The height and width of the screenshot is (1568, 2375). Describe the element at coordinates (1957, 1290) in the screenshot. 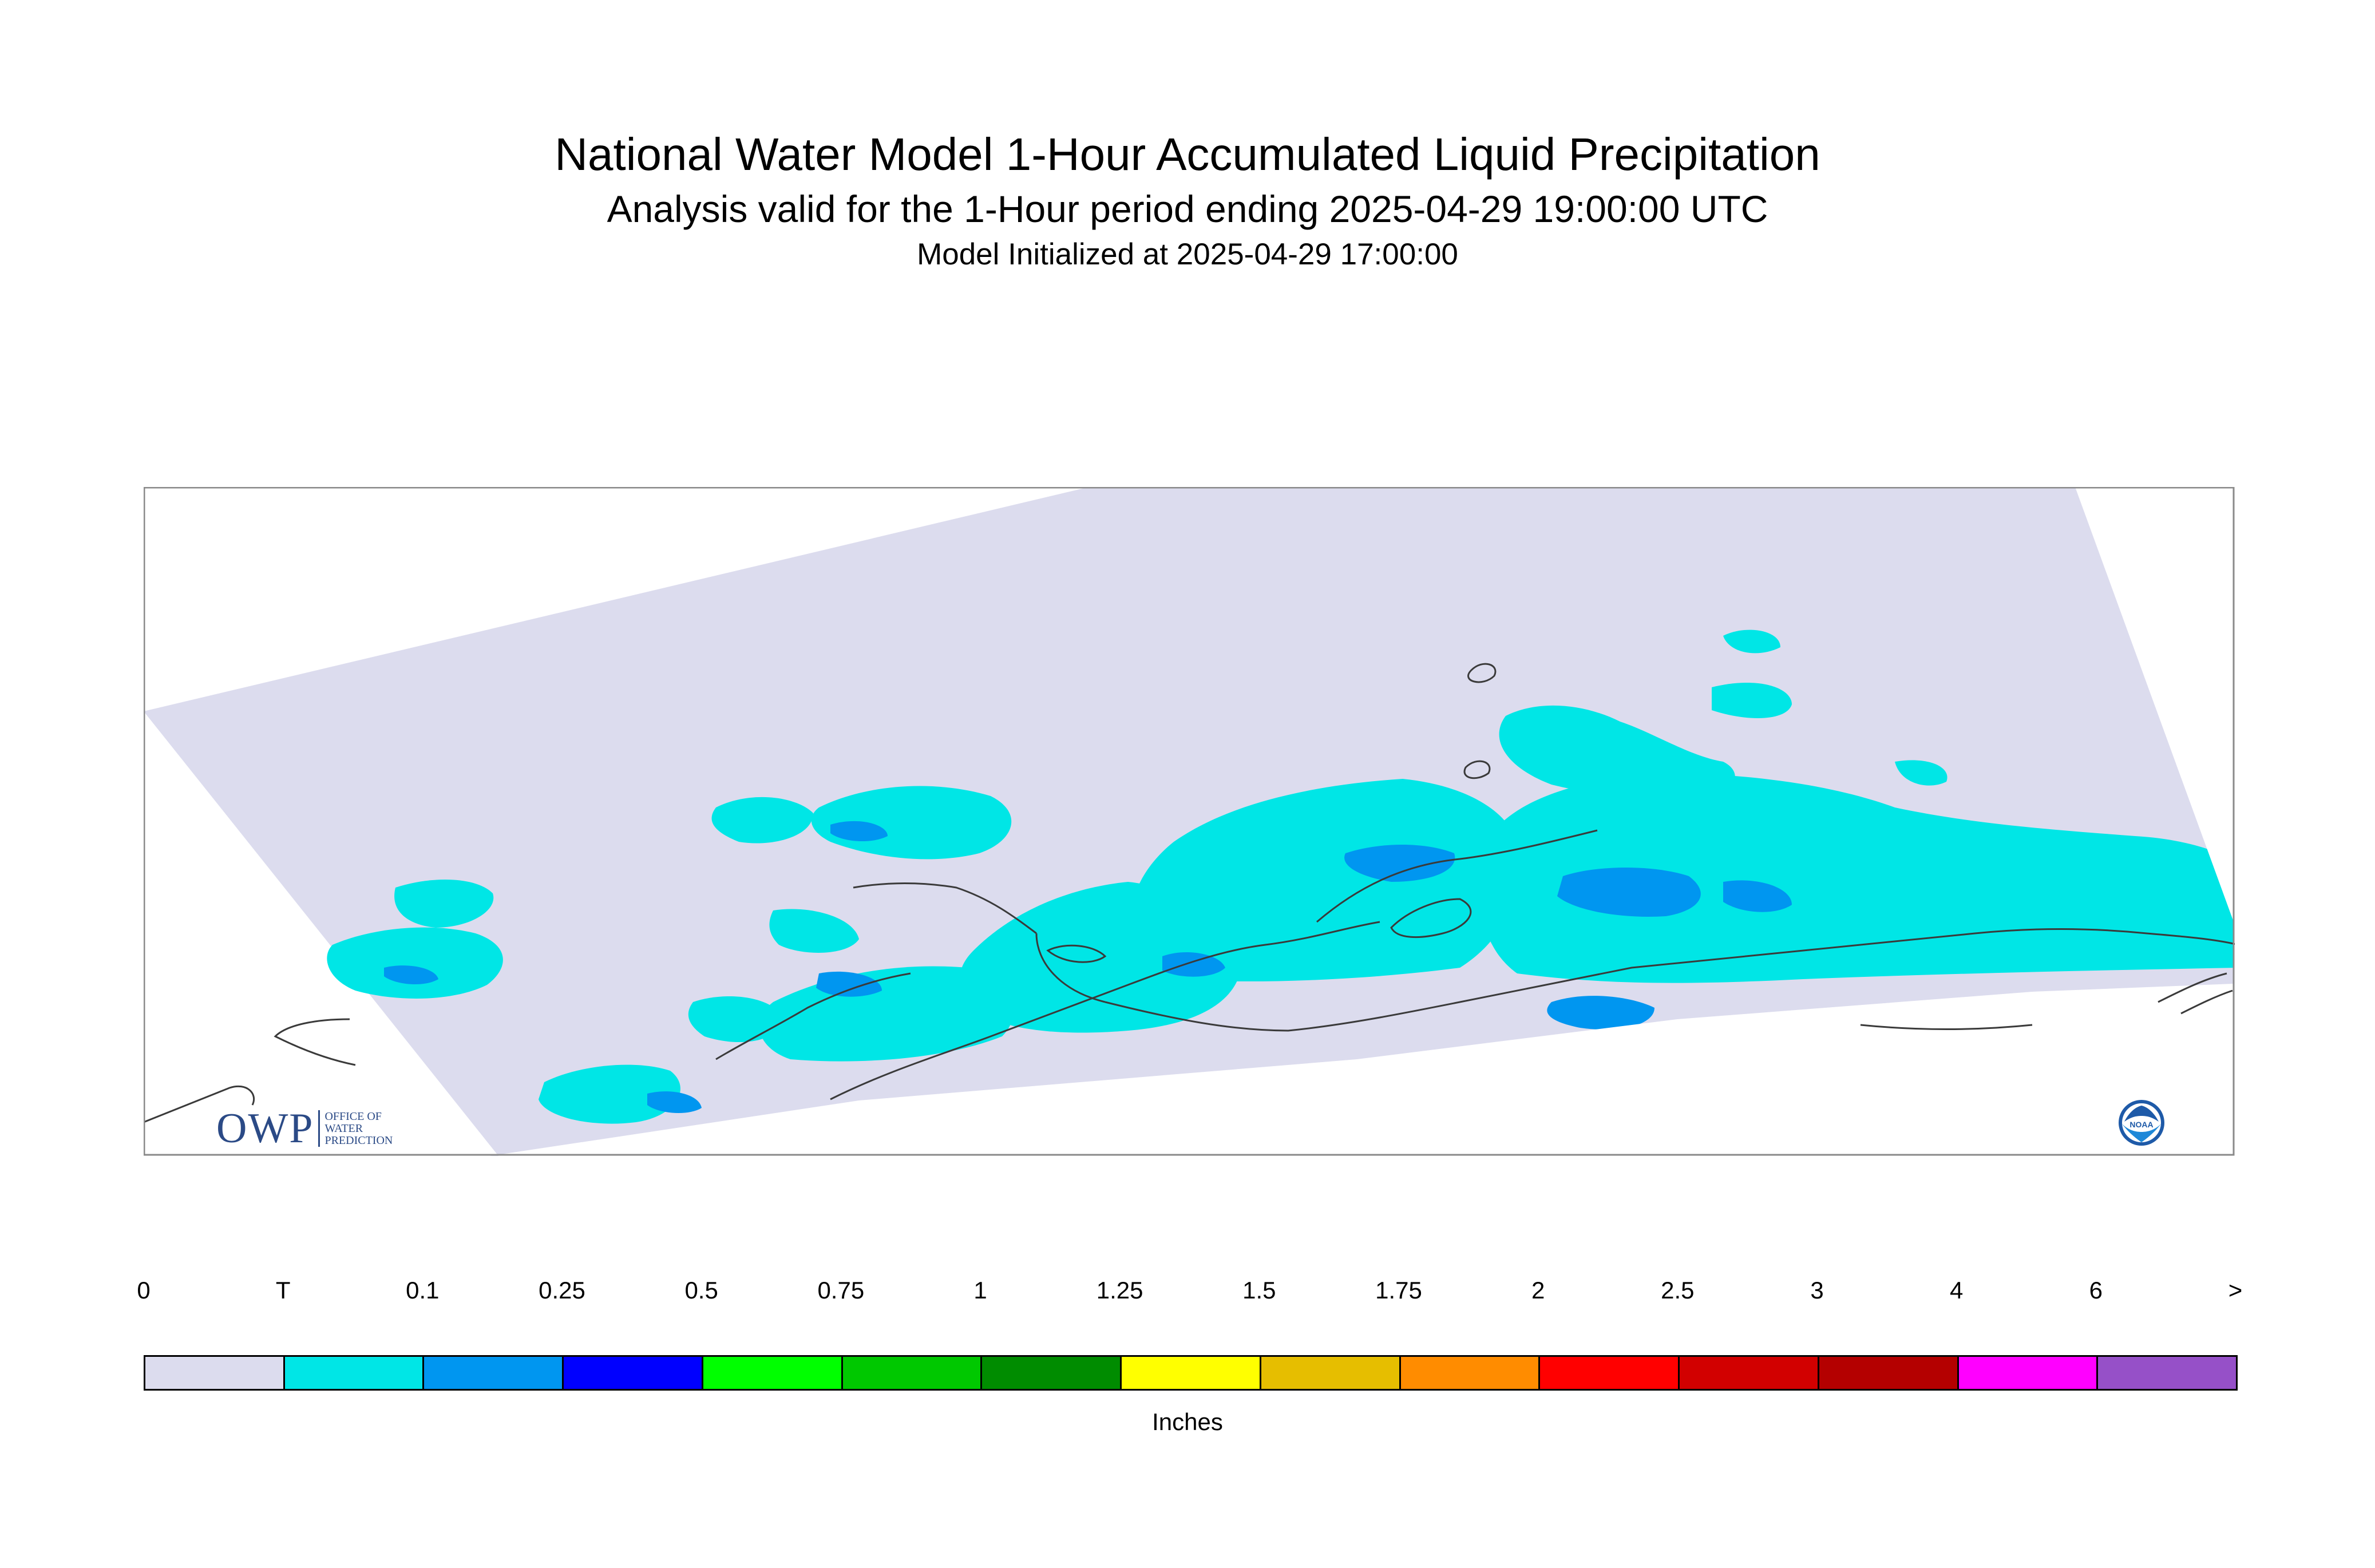

I see `legend-tick-label: 4` at that location.